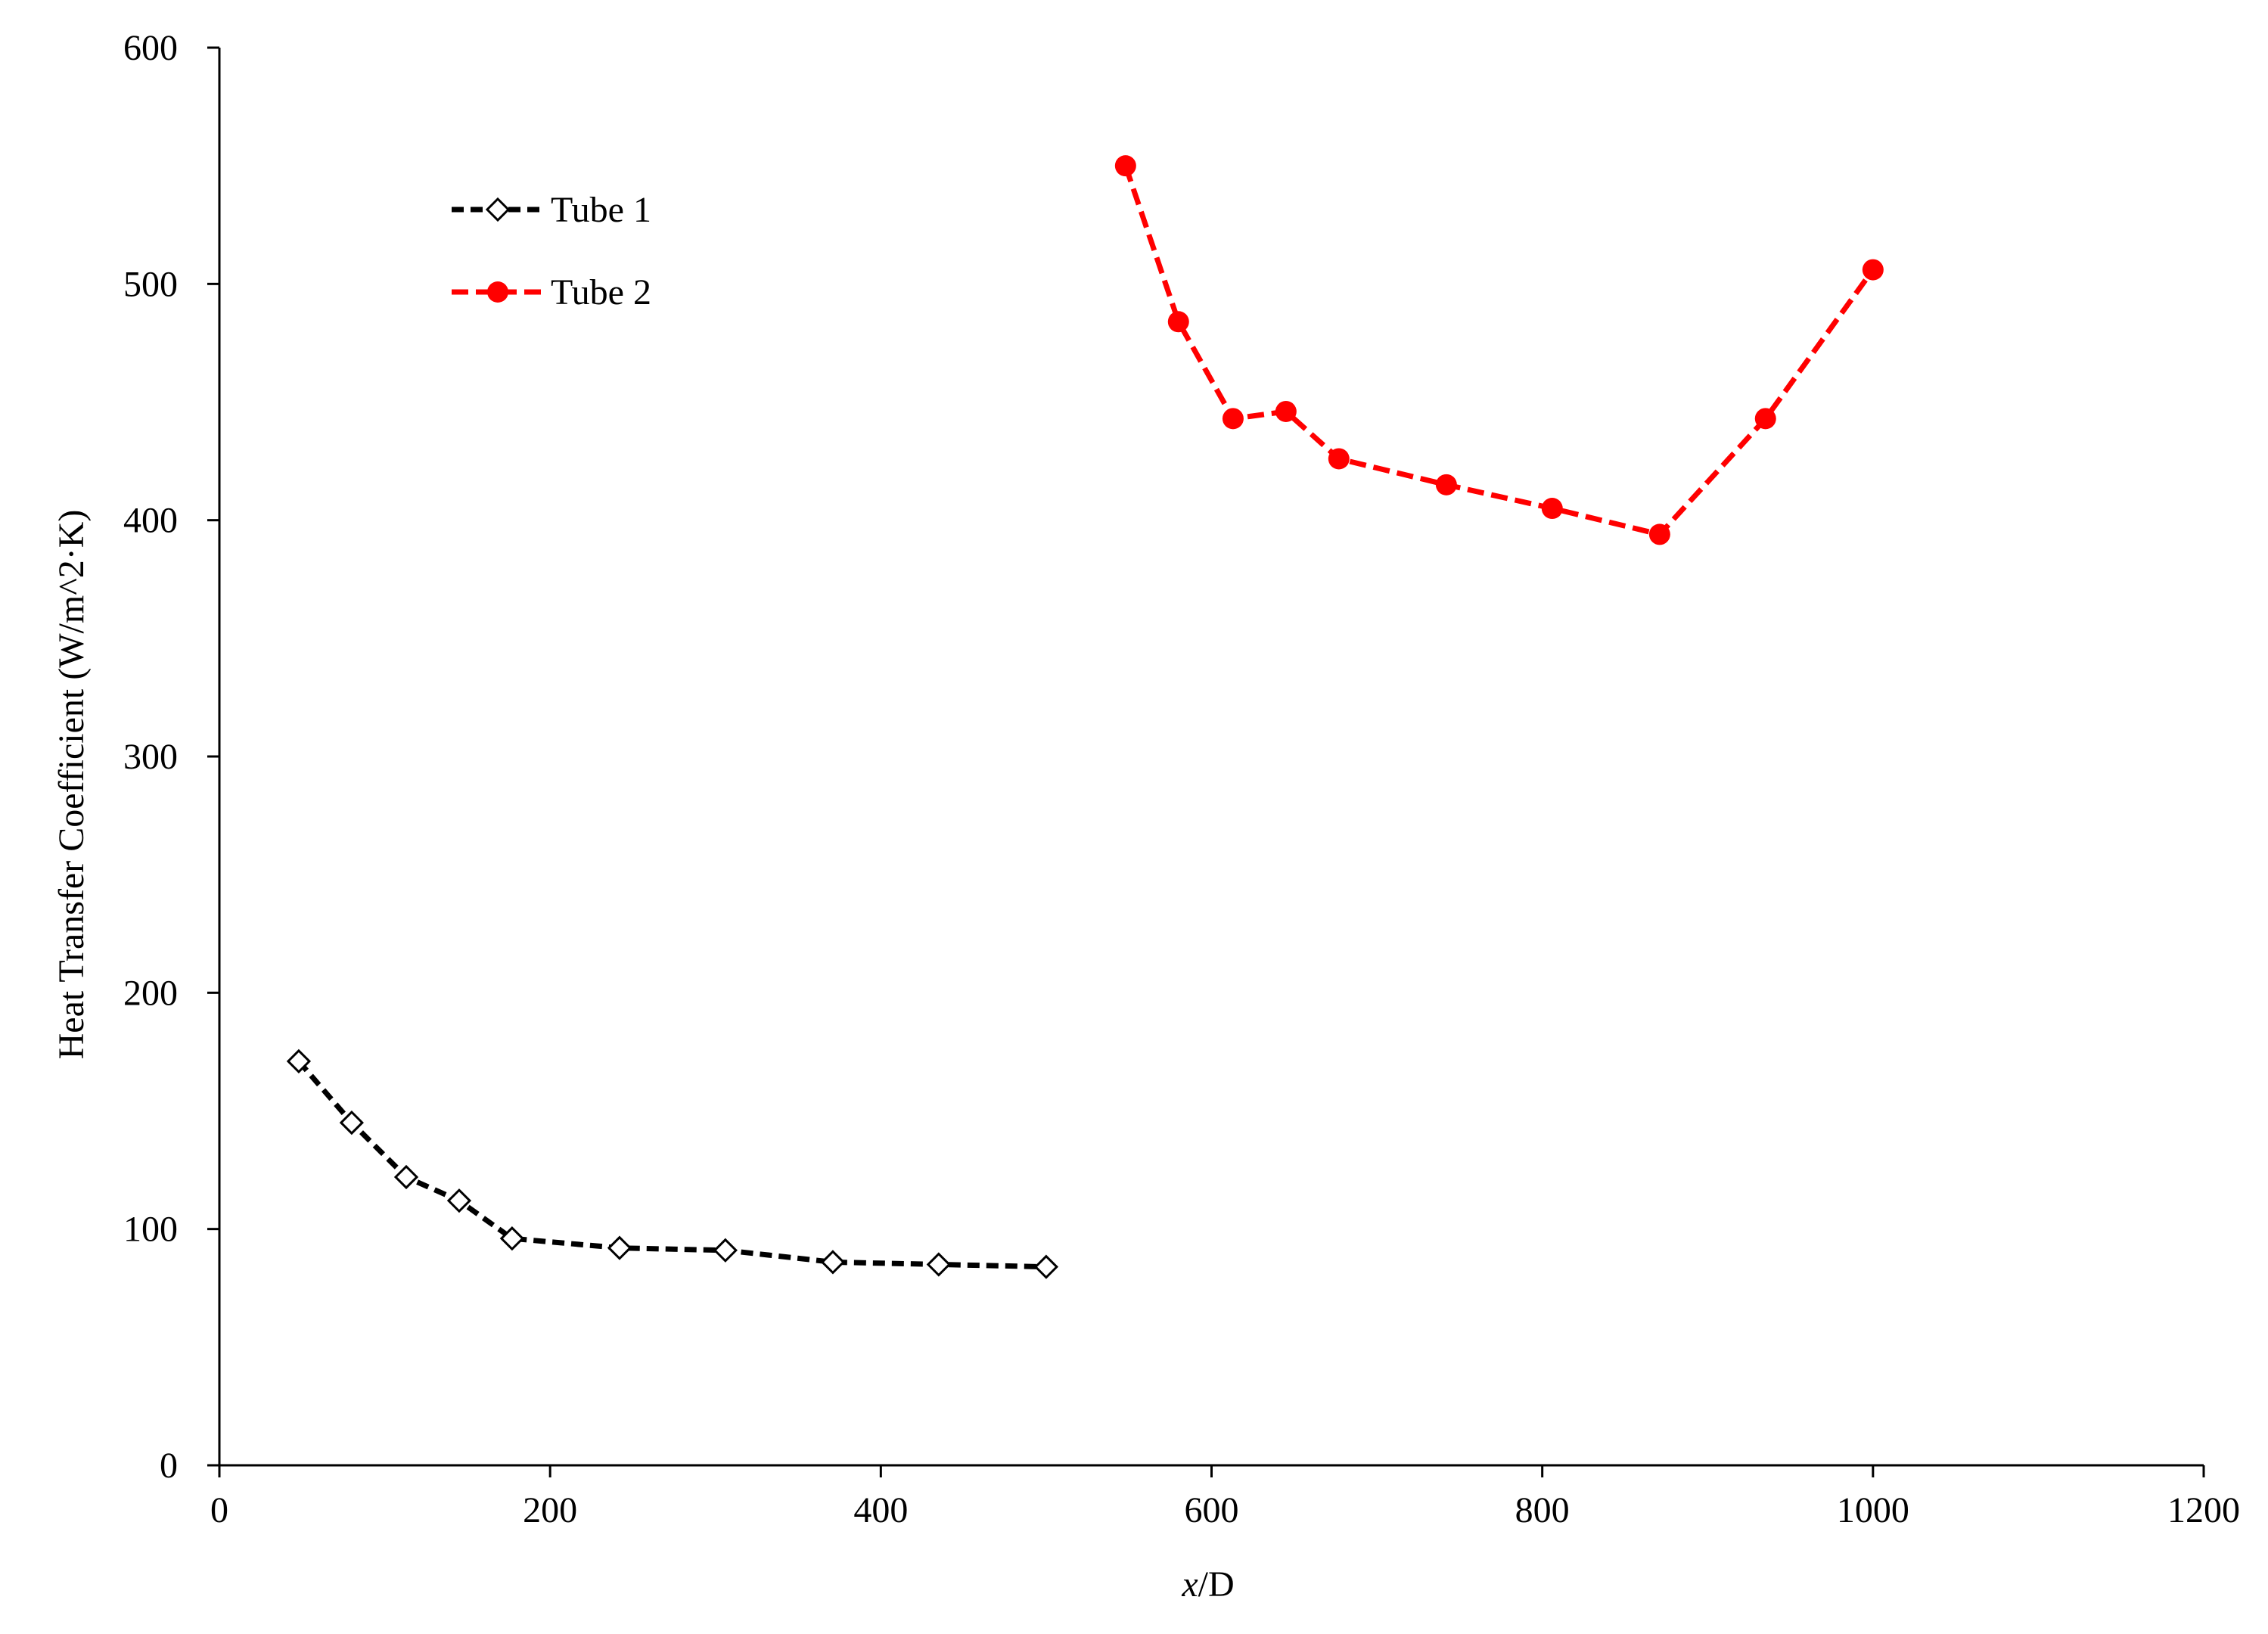  What do you see at coordinates (1190, 1584) in the screenshot?
I see `x-axis-title-italic: x` at bounding box center [1190, 1584].